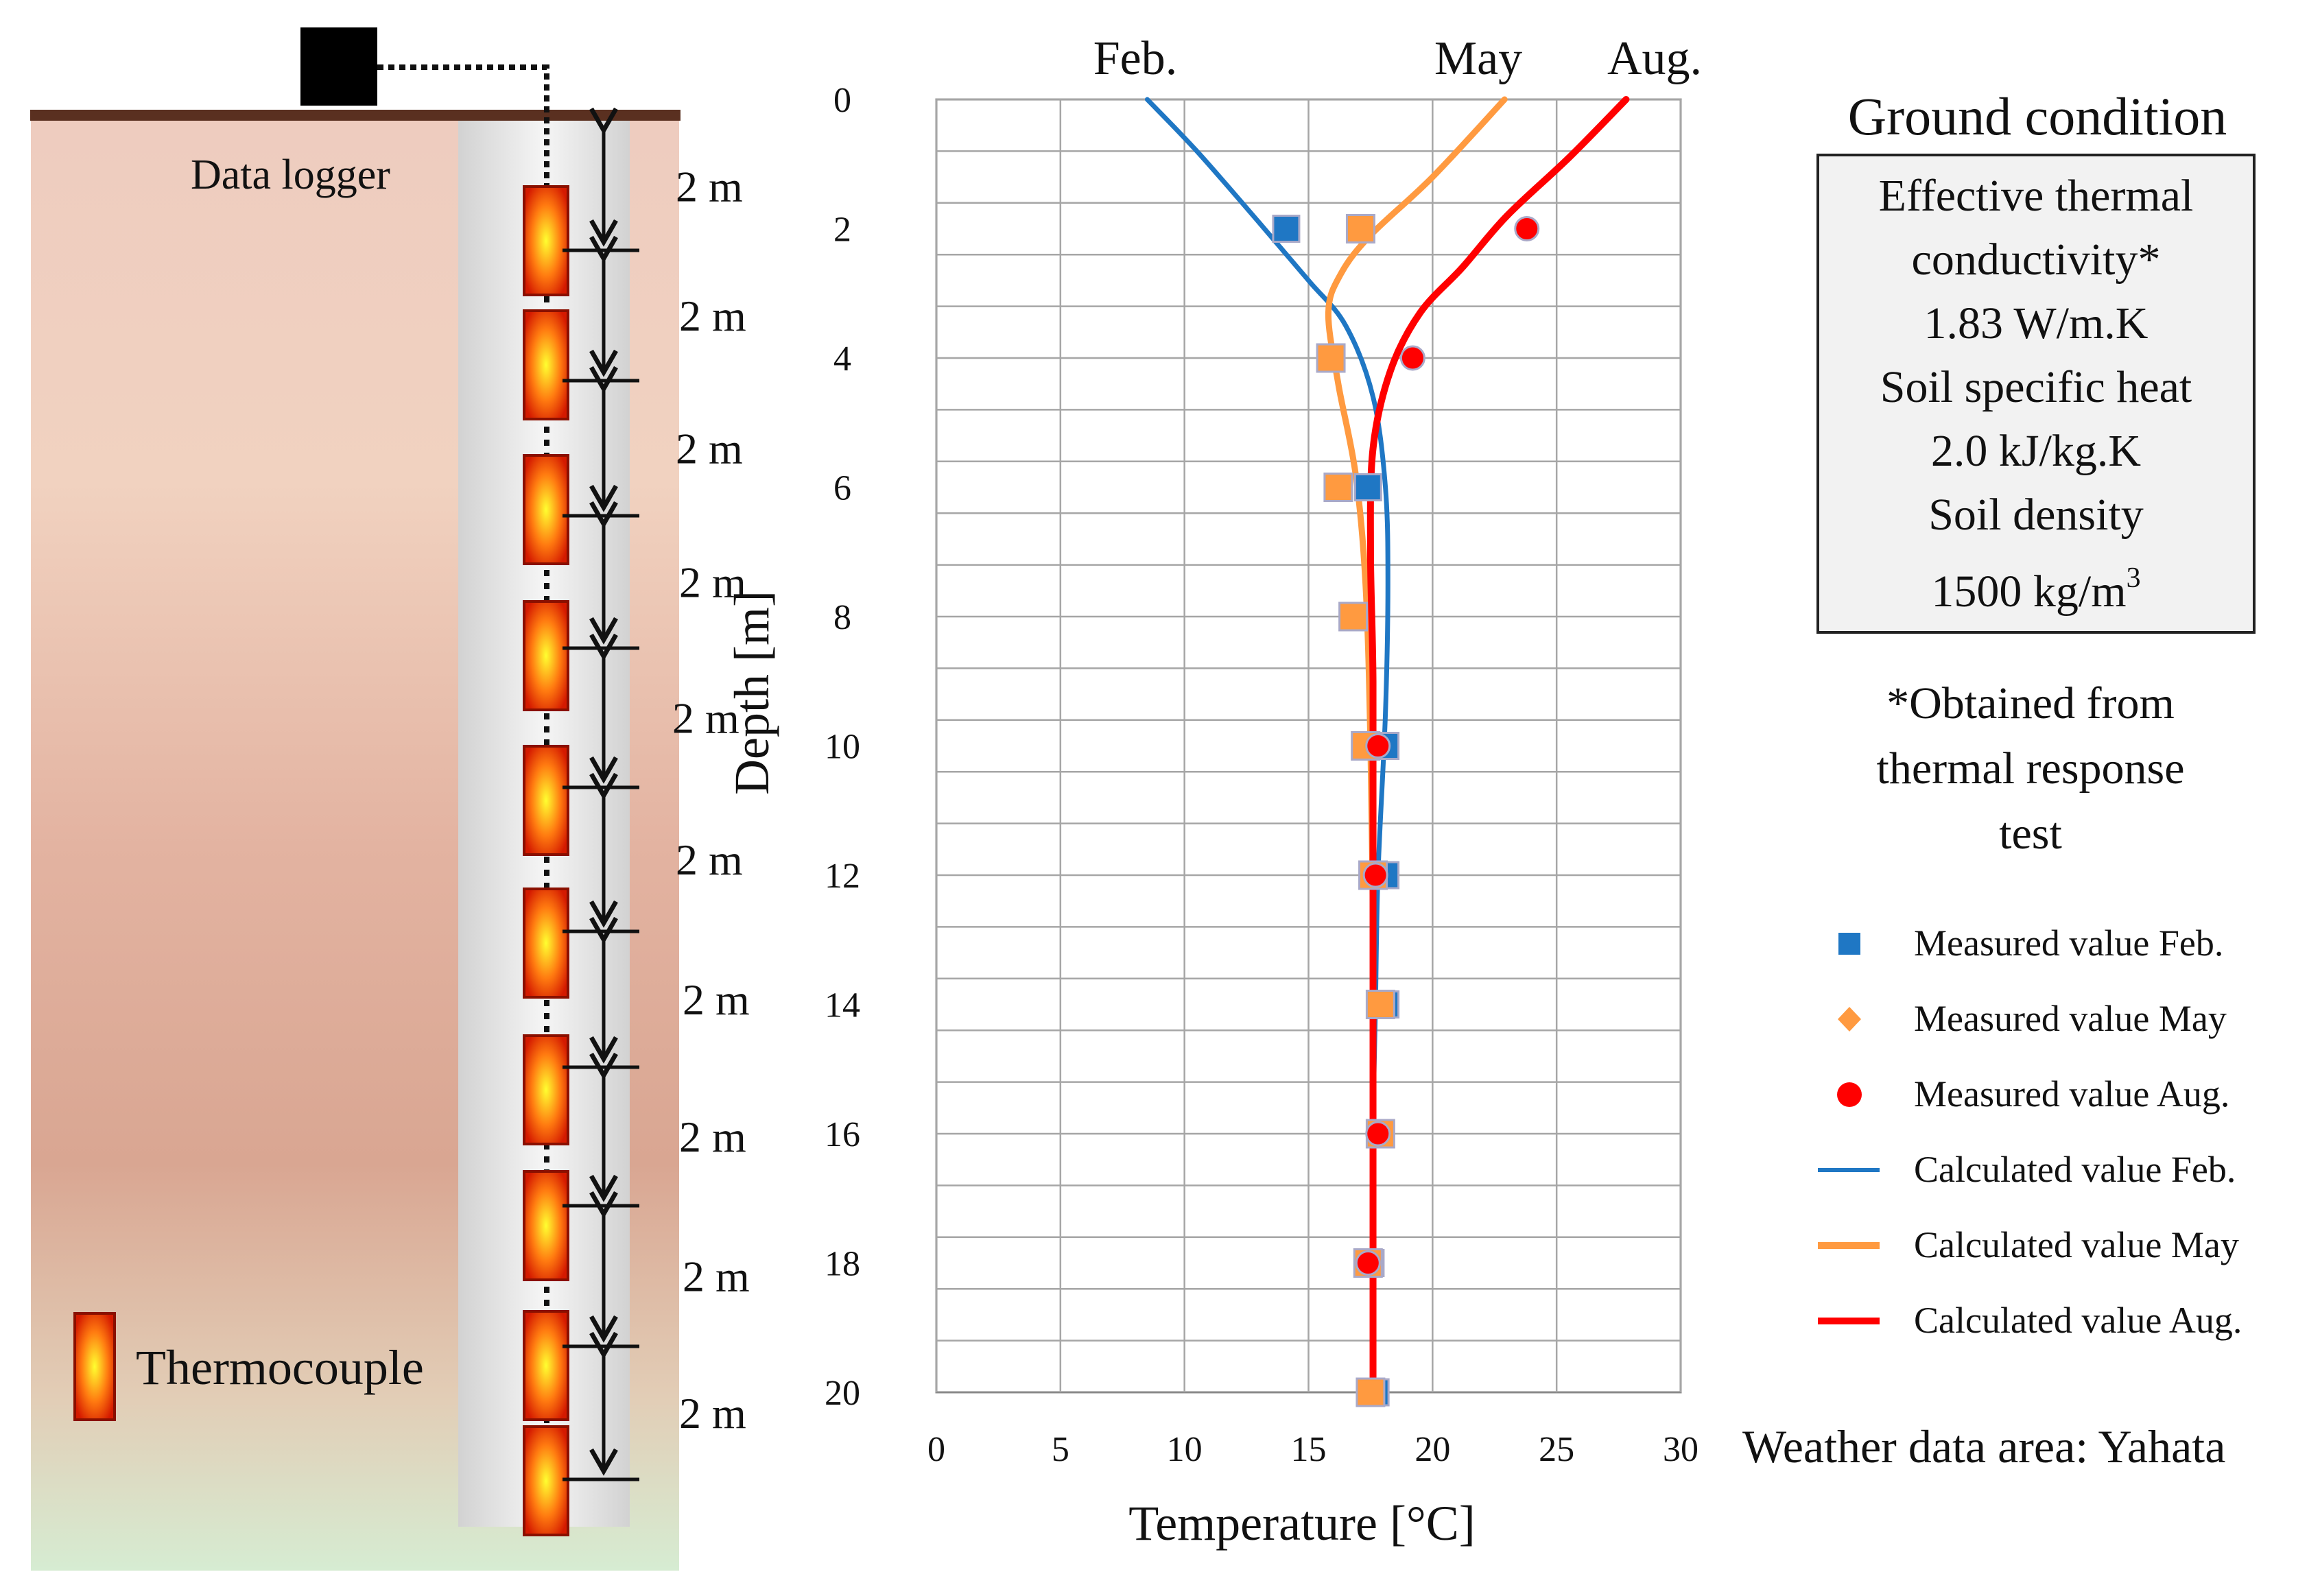  I want to click on legend-item: Calculated value May, so click(2065, 1245).